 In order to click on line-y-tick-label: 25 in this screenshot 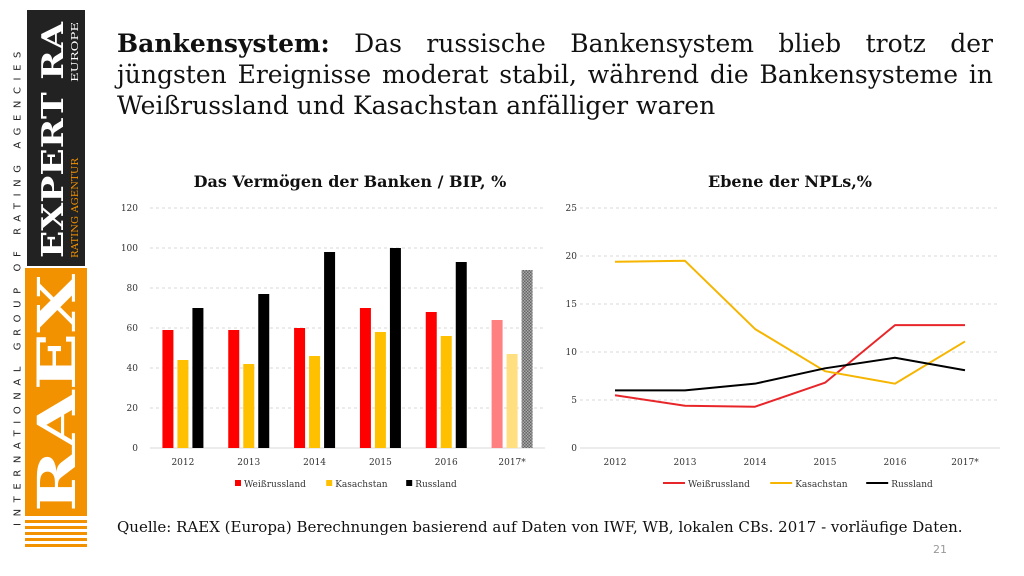, I will do `click(572, 209)`.